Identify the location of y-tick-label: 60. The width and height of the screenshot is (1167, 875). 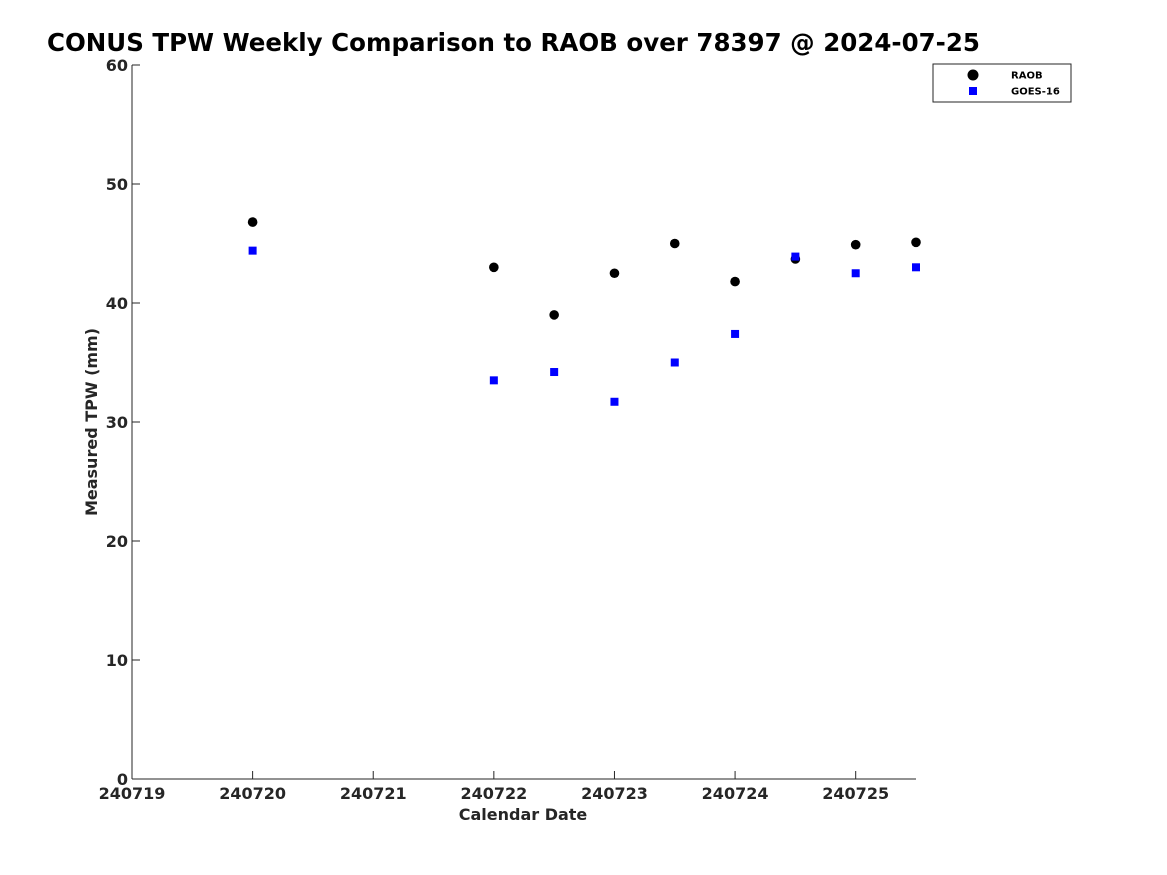
(117, 65).